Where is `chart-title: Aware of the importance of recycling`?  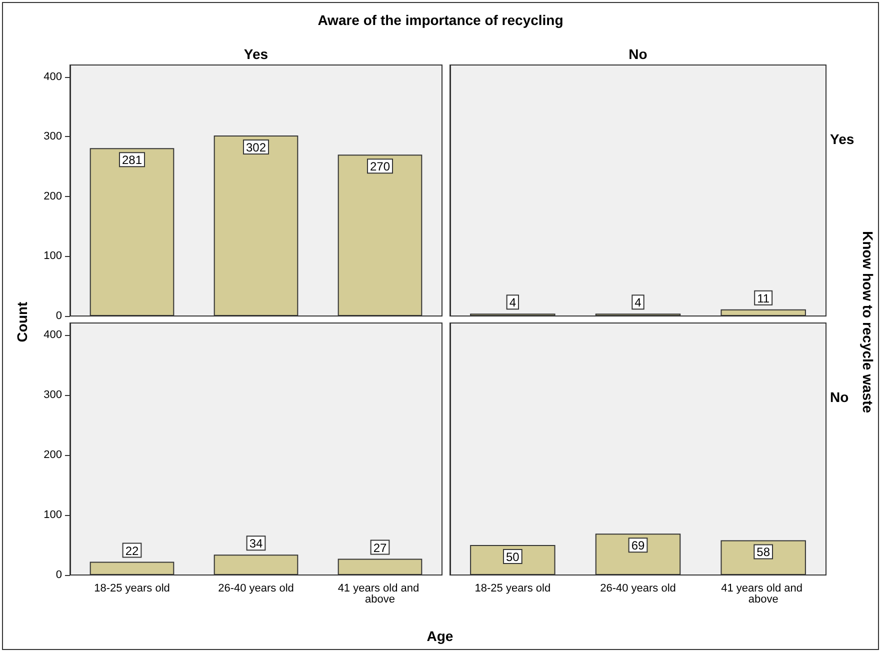
chart-title: Aware of the importance of recycling is located at coordinates (440, 20).